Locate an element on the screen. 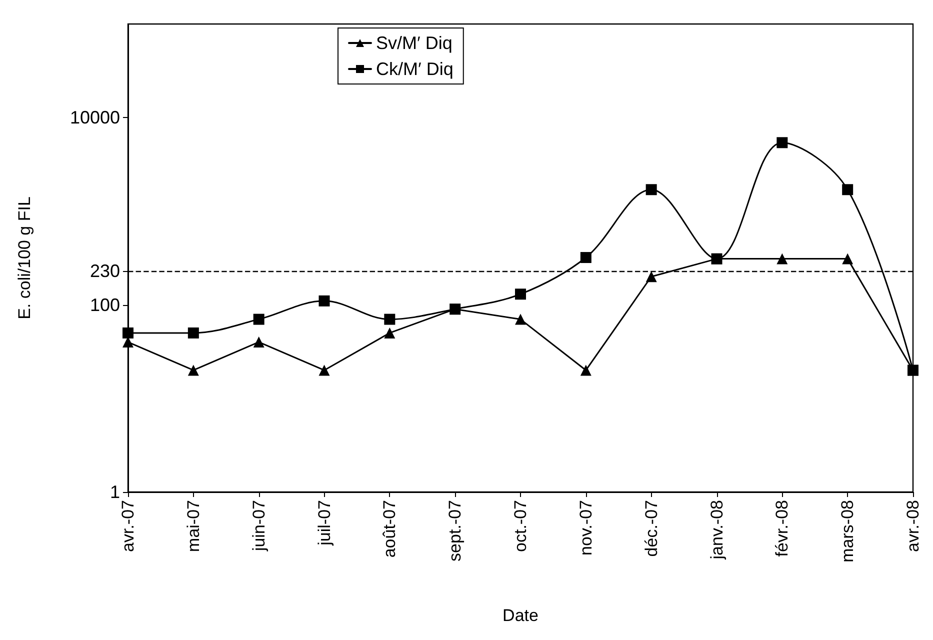  x-axis-title: Date is located at coordinates (520, 615).